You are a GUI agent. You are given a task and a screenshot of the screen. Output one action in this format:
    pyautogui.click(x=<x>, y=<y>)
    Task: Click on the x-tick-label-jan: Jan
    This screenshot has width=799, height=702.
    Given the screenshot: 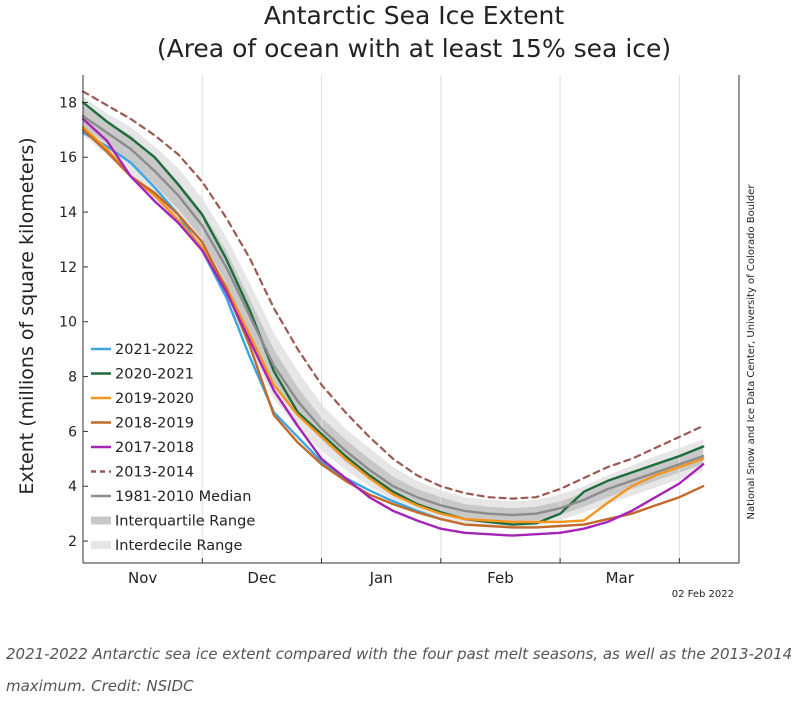 What is the action you would take?
    pyautogui.click(x=381, y=578)
    